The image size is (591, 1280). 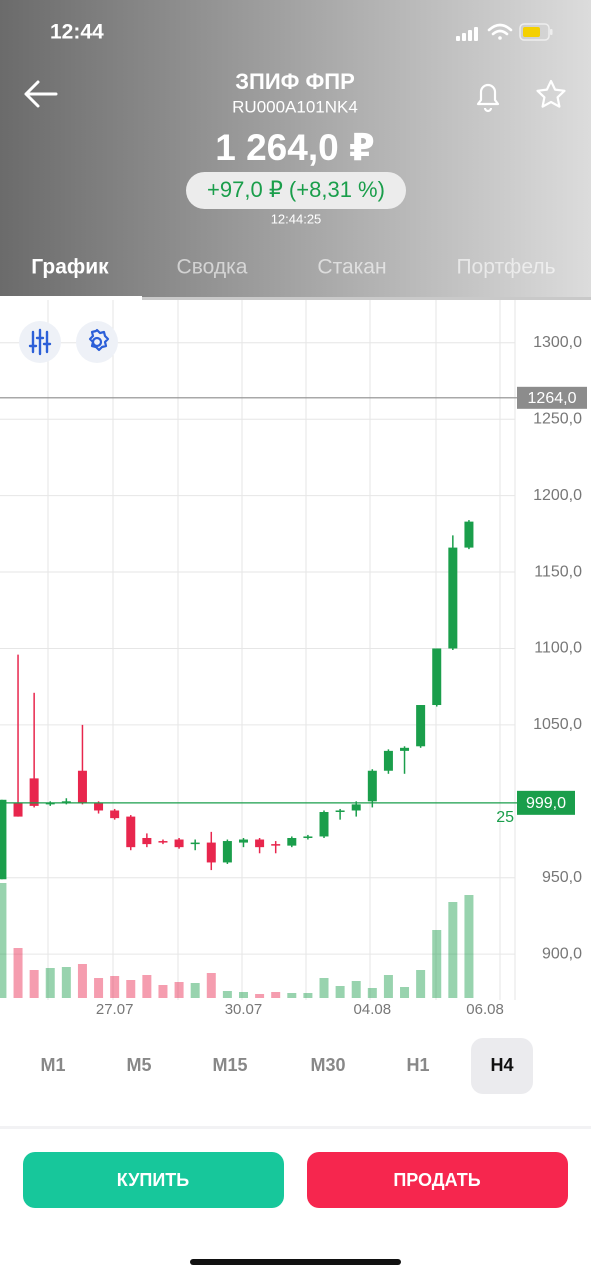 I want to click on instrument-title: ЗПИФ ФПР, so click(x=295, y=81).